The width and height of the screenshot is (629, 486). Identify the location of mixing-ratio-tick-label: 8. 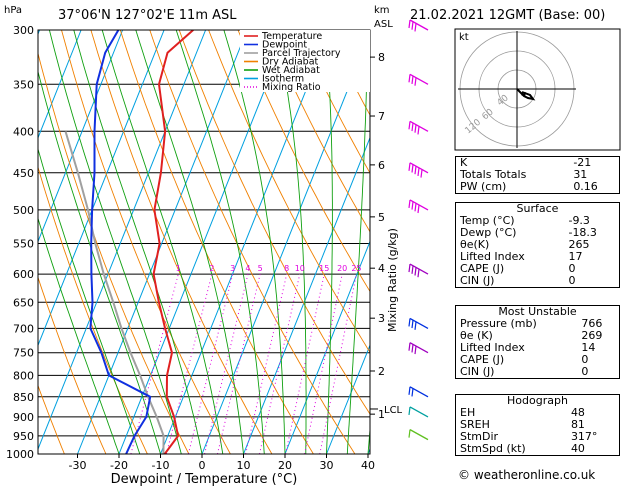
(286, 268).